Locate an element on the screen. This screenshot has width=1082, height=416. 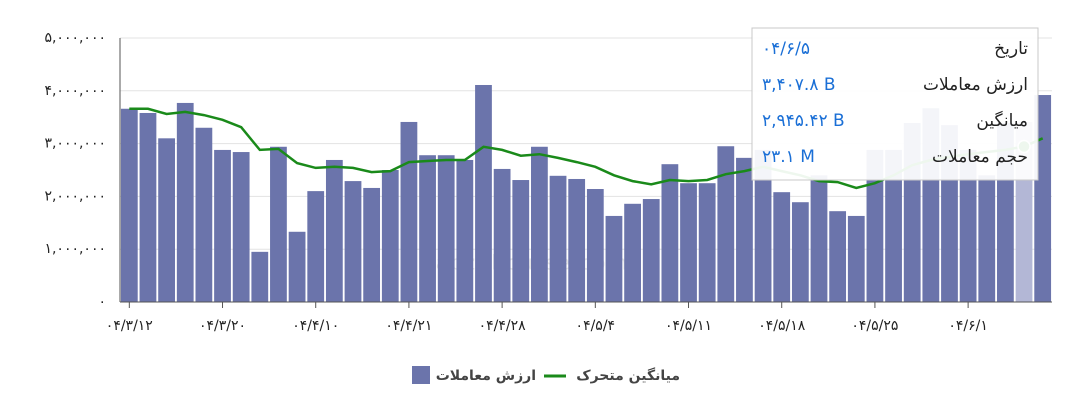
x-tick-label: ۰۴/۳/۲۰ is located at coordinates (222, 326).